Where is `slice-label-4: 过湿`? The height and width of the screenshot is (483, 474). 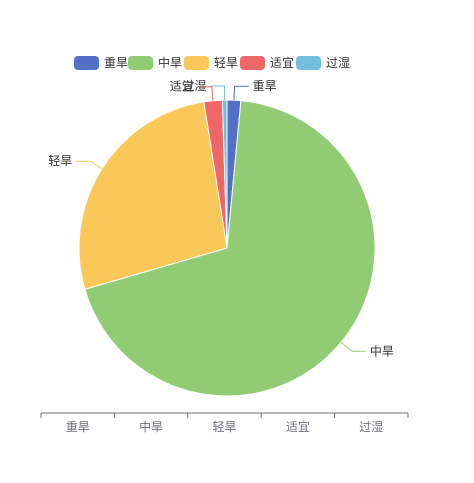
slice-label-4: 过湿 is located at coordinates (194, 85).